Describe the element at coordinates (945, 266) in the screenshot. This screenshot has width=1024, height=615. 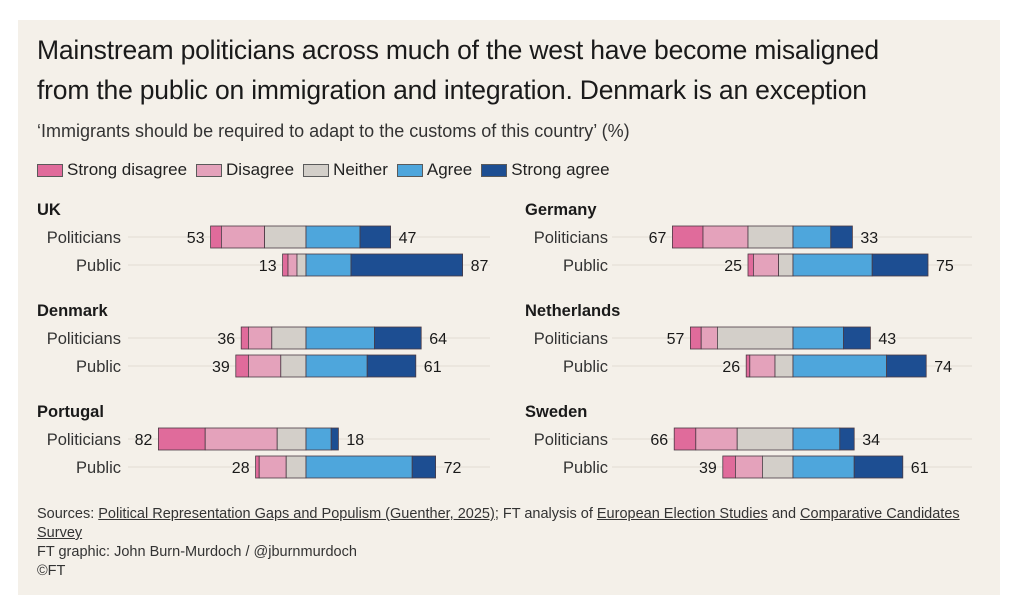
I see `value-label-agree-total: 75` at that location.